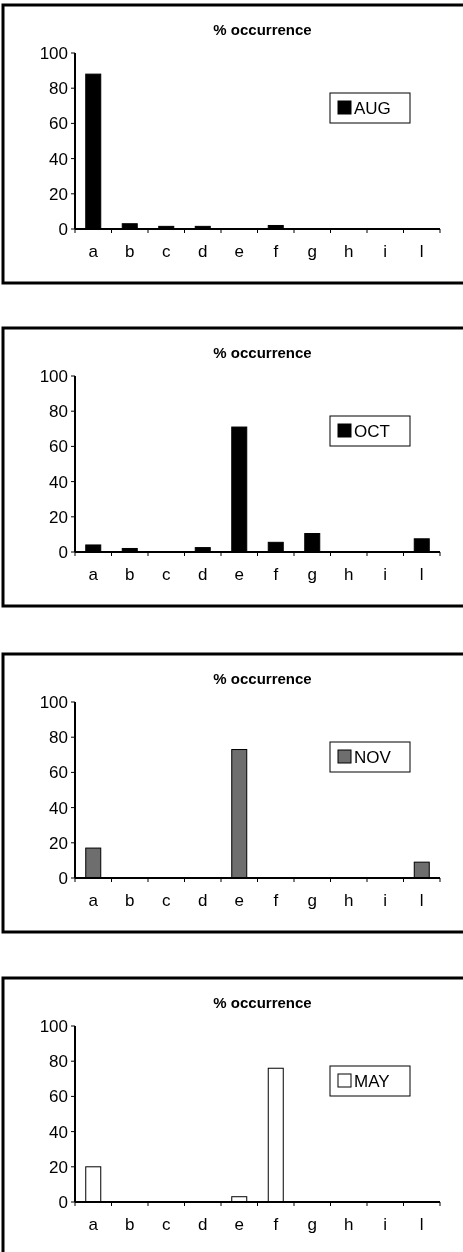  I want to click on legend-label: NOV, so click(373, 757).